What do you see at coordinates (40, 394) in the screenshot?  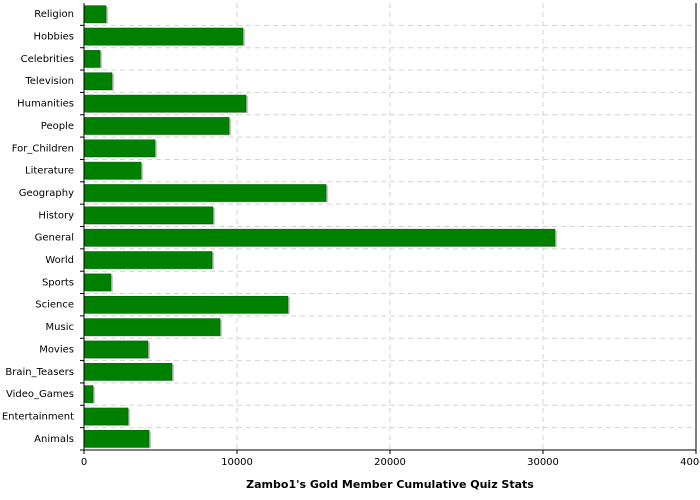 I see `y-tick-label: Video_Games` at bounding box center [40, 394].